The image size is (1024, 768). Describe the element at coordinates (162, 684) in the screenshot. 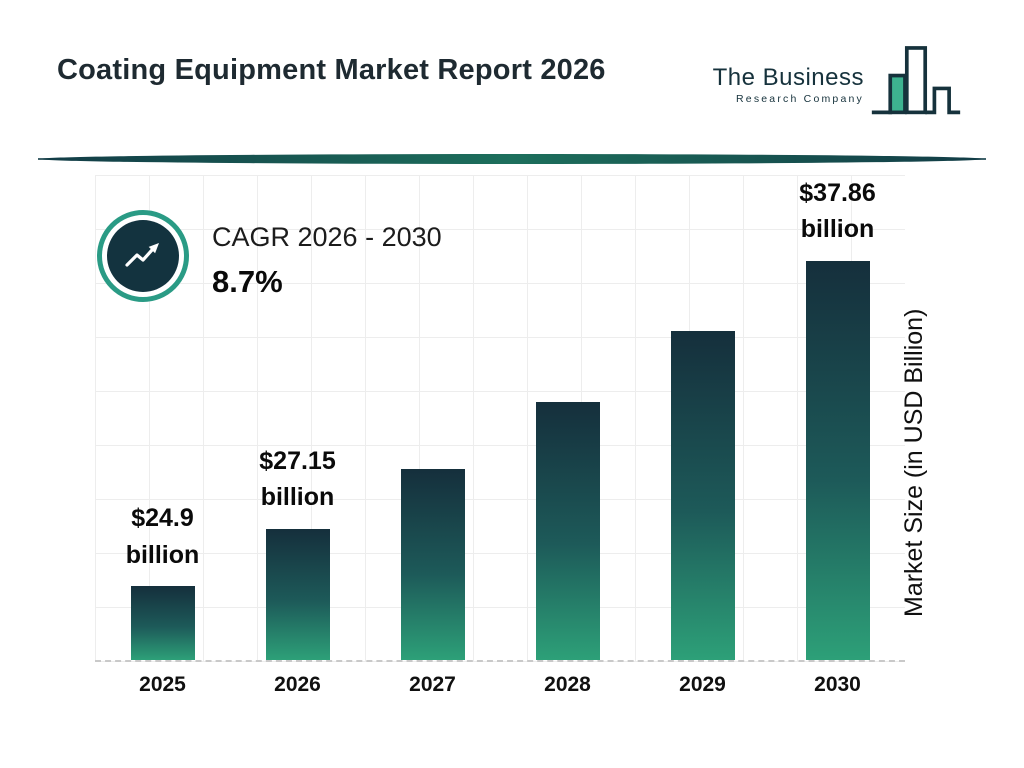

I see `x-axis-label: 2025` at that location.